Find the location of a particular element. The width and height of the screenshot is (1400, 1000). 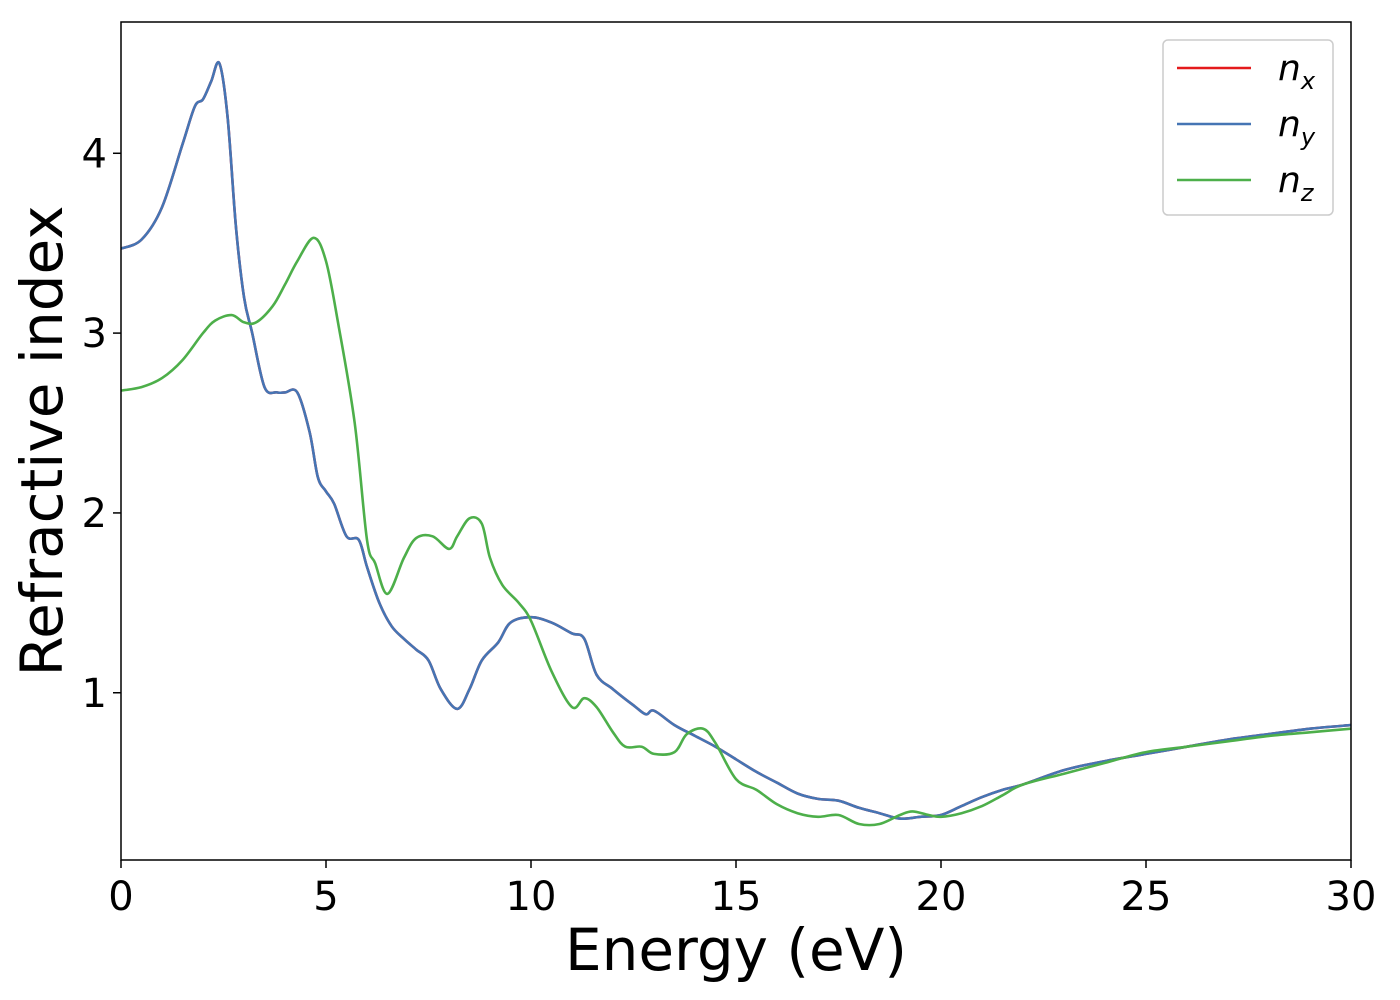

y-tick-label: 2 is located at coordinates (94, 514).